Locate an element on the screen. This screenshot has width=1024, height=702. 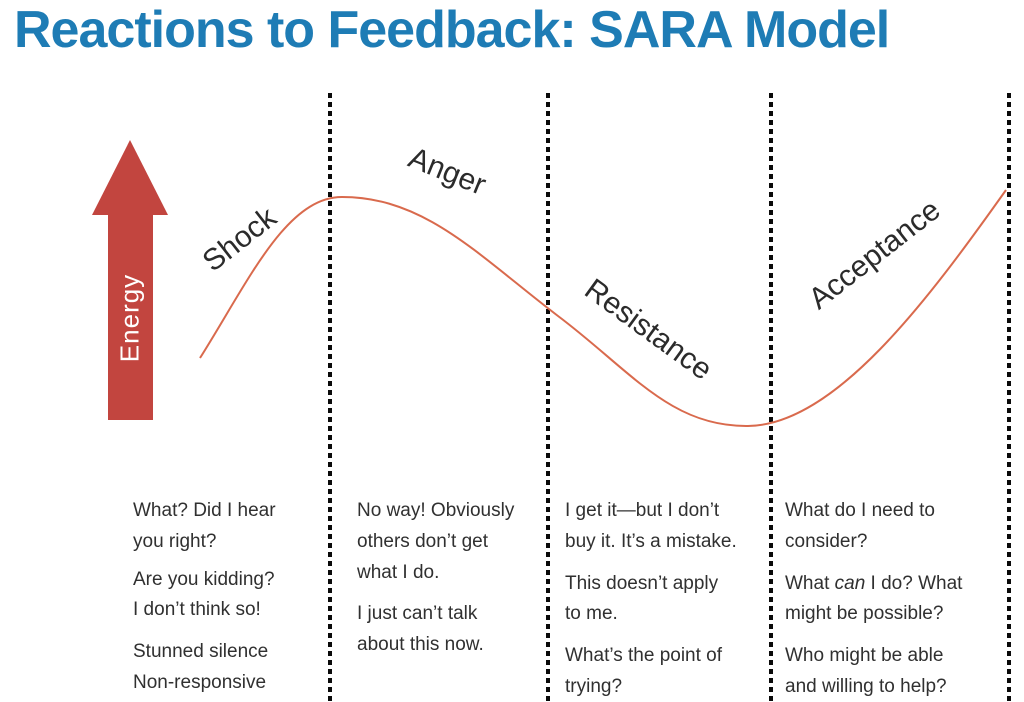
quote-text-emphasis: can is located at coordinates (850, 583).